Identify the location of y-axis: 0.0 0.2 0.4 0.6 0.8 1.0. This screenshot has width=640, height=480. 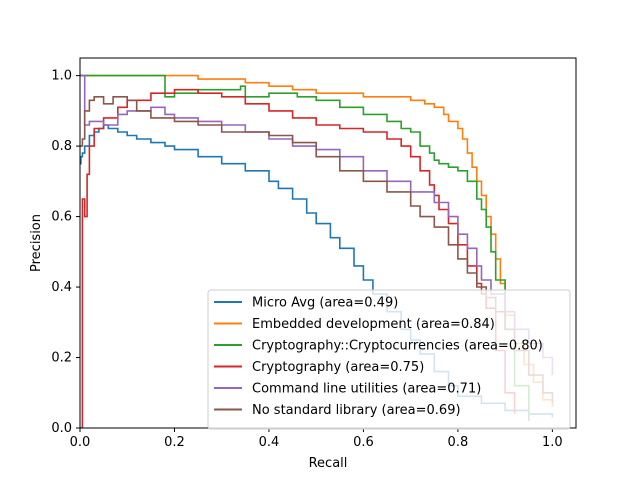
(65, 252).